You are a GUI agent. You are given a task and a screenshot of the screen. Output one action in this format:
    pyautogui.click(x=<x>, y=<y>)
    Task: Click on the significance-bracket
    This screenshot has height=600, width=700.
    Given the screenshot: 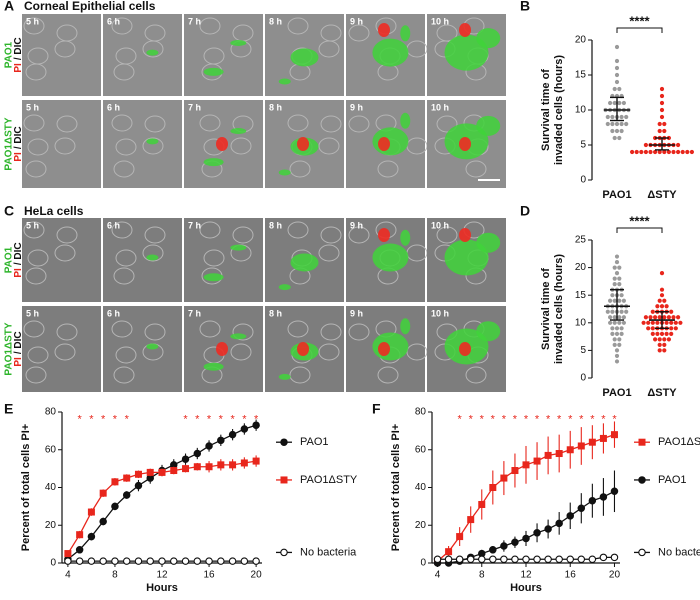 What is the action you would take?
    pyautogui.click(x=639, y=30)
    